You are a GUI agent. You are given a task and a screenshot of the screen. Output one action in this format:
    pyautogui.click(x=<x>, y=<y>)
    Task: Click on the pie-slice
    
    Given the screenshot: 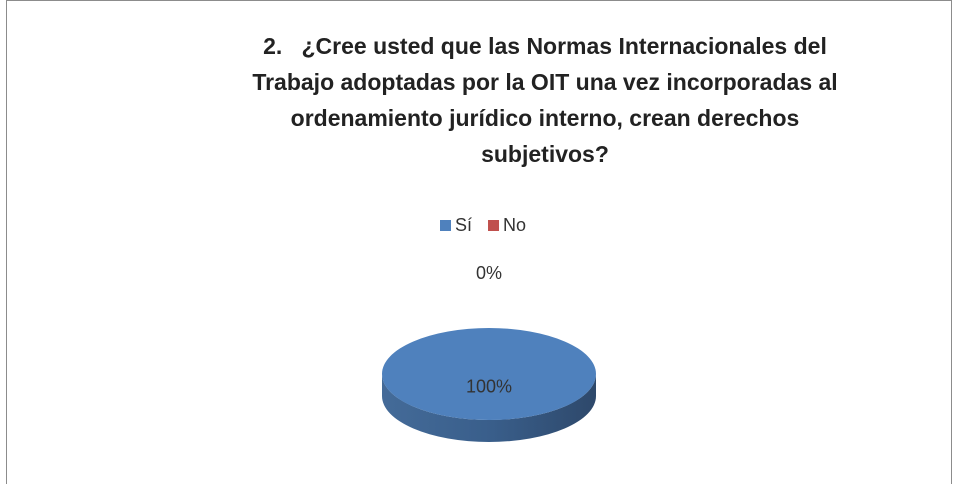 What is the action you would take?
    pyautogui.click(x=488, y=374)
    